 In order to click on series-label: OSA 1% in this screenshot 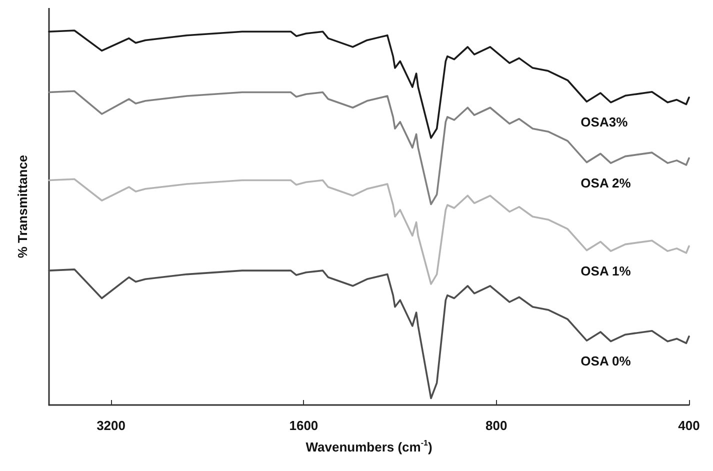, I will do `click(606, 270)`.